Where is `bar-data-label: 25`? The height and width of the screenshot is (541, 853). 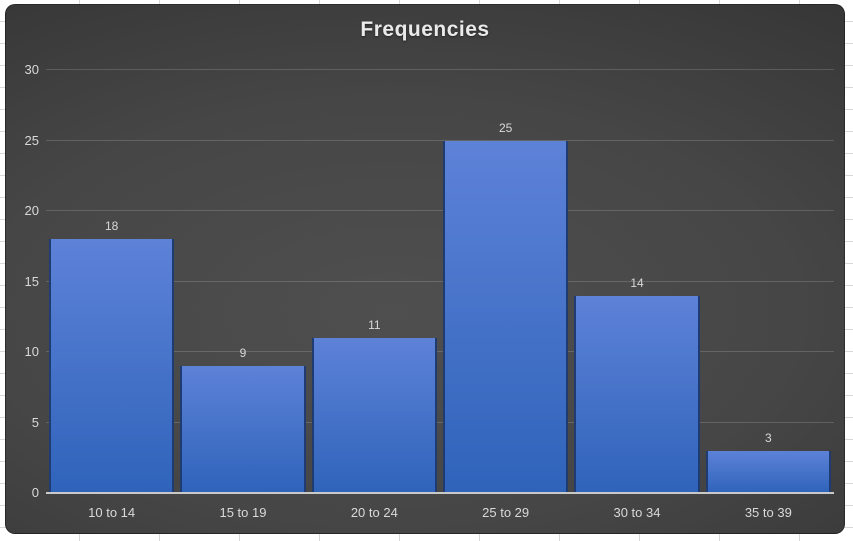 bar-data-label: 25 is located at coordinates (505, 127).